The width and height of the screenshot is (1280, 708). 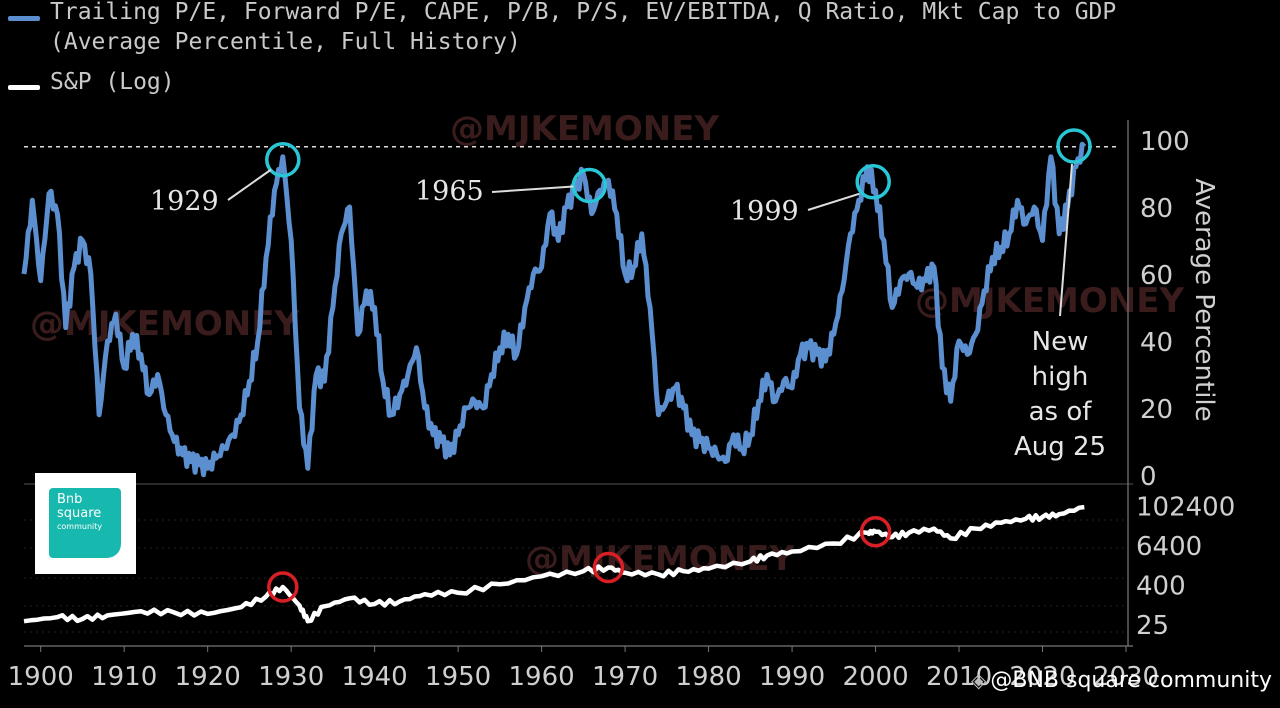 What do you see at coordinates (542, 677) in the screenshot?
I see `x-tick-label-1960: 1960` at bounding box center [542, 677].